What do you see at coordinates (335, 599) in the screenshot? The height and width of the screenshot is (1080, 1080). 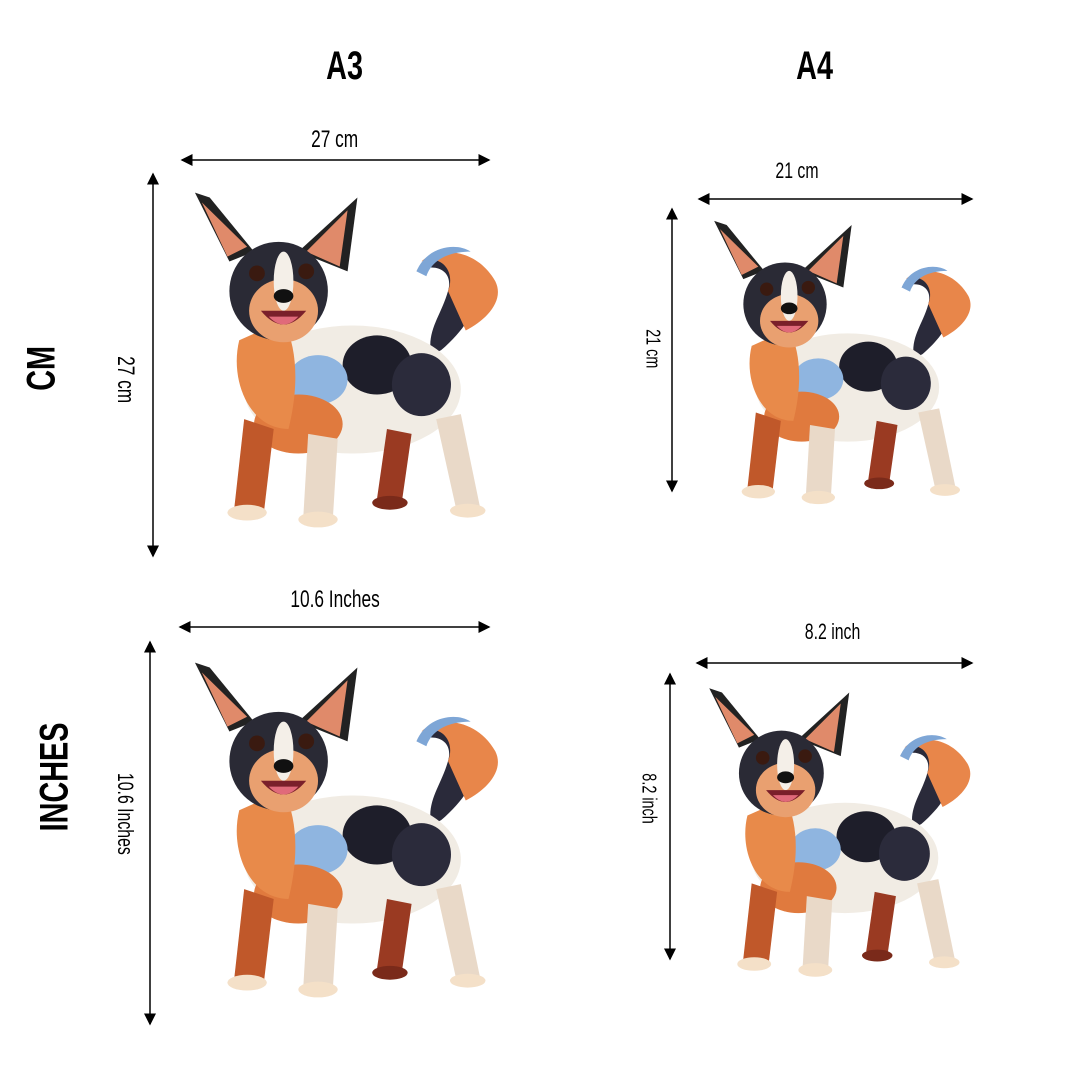 I see `a3-in-width-label: 10.6 Inches` at bounding box center [335, 599].